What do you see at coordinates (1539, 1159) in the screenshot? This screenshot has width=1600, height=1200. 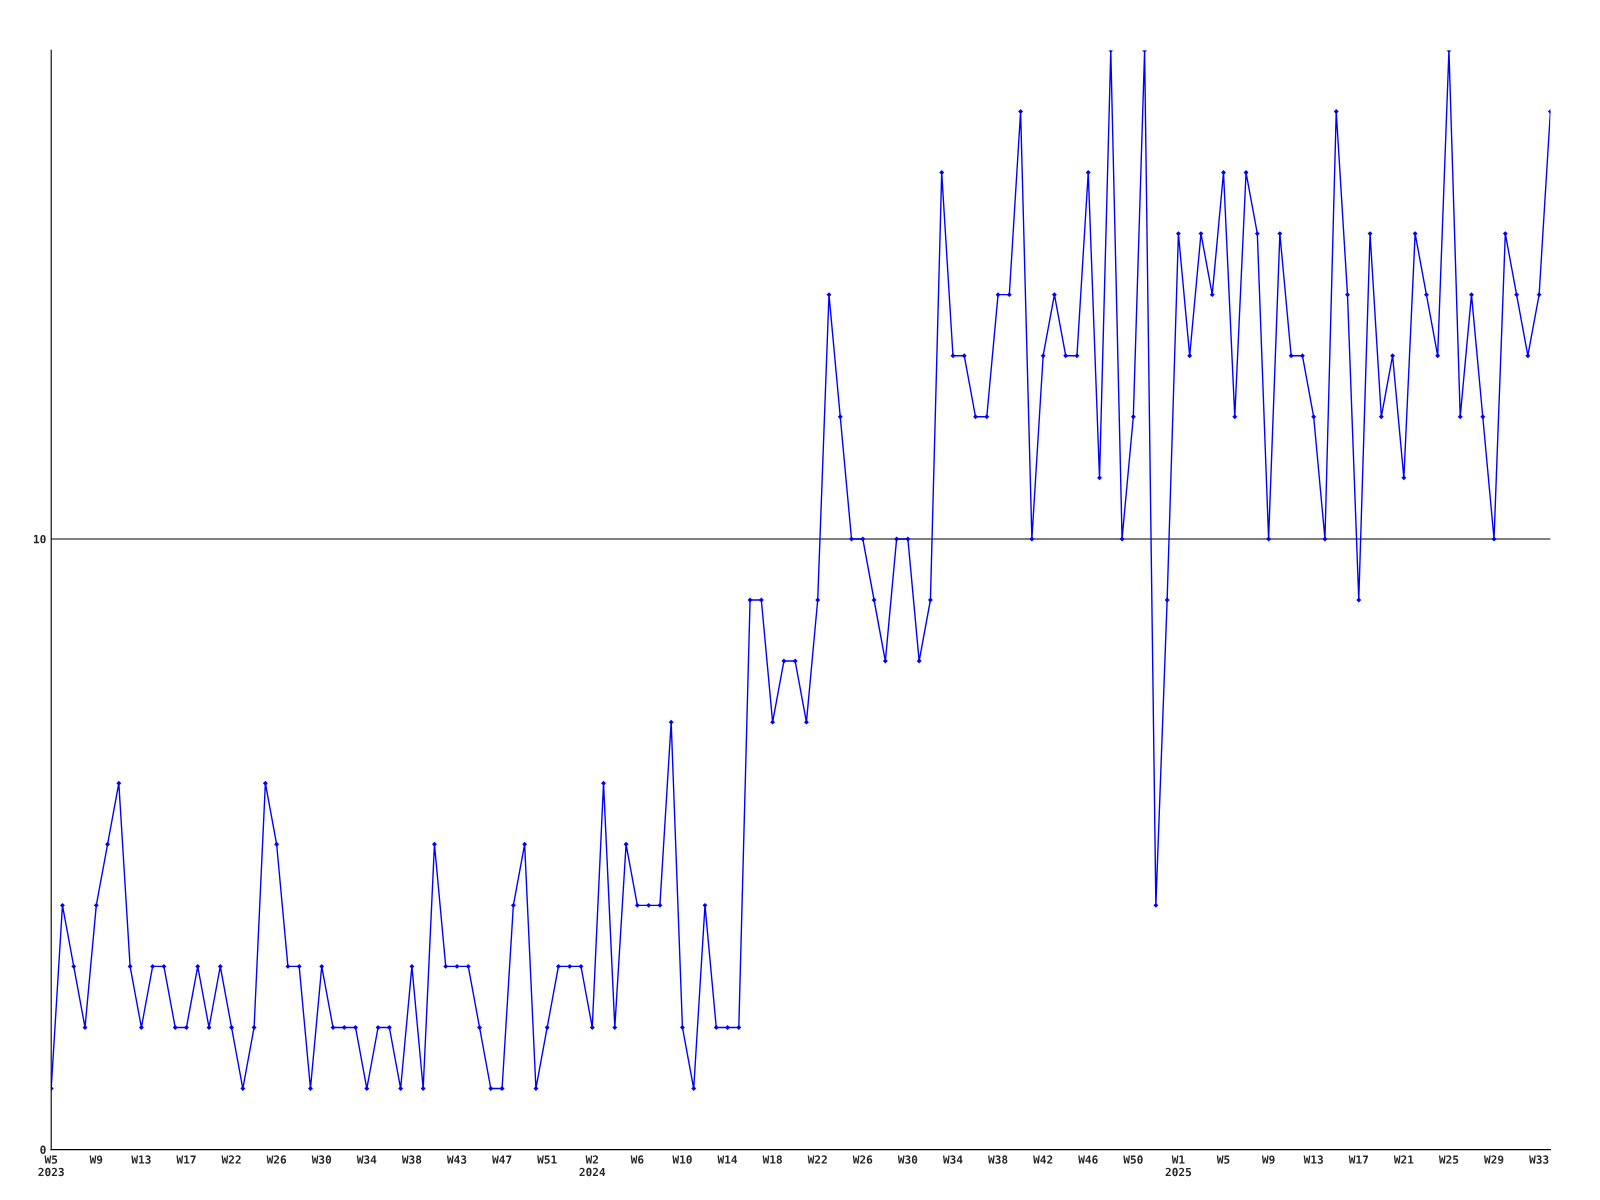 I see `x-tick-label: W33` at bounding box center [1539, 1159].